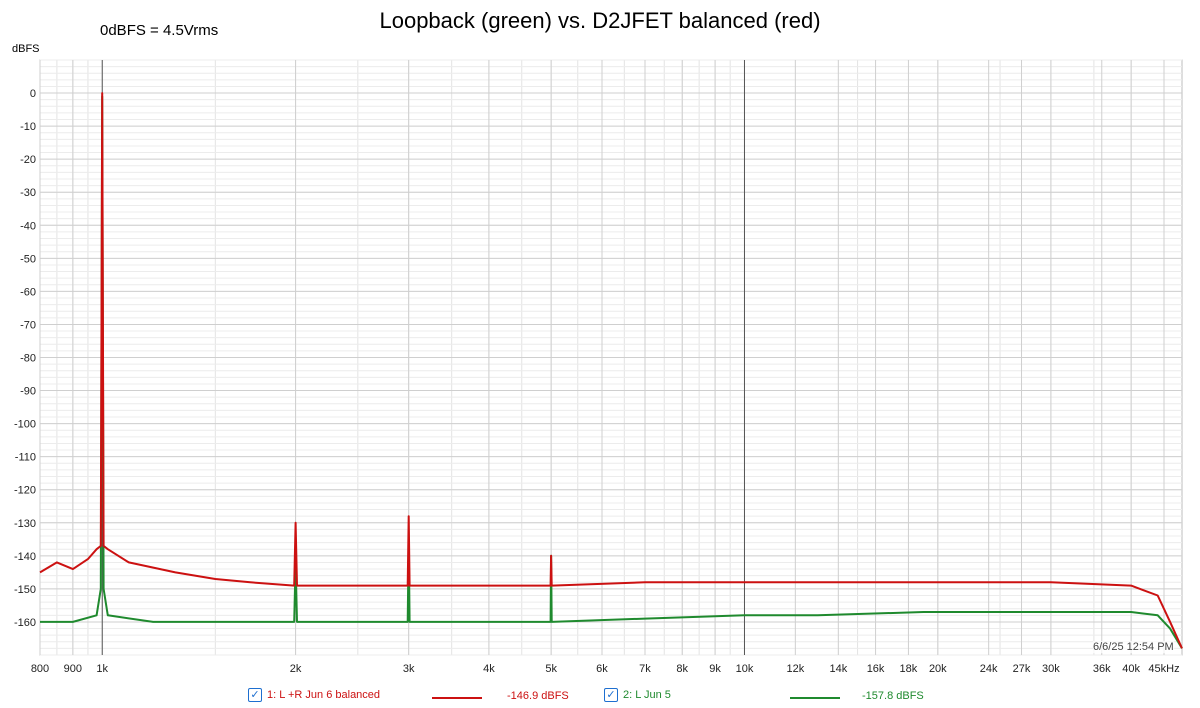 The height and width of the screenshot is (708, 1200). I want to click on legend-item-2: ✓ 2: L Jun 5, so click(637, 695).